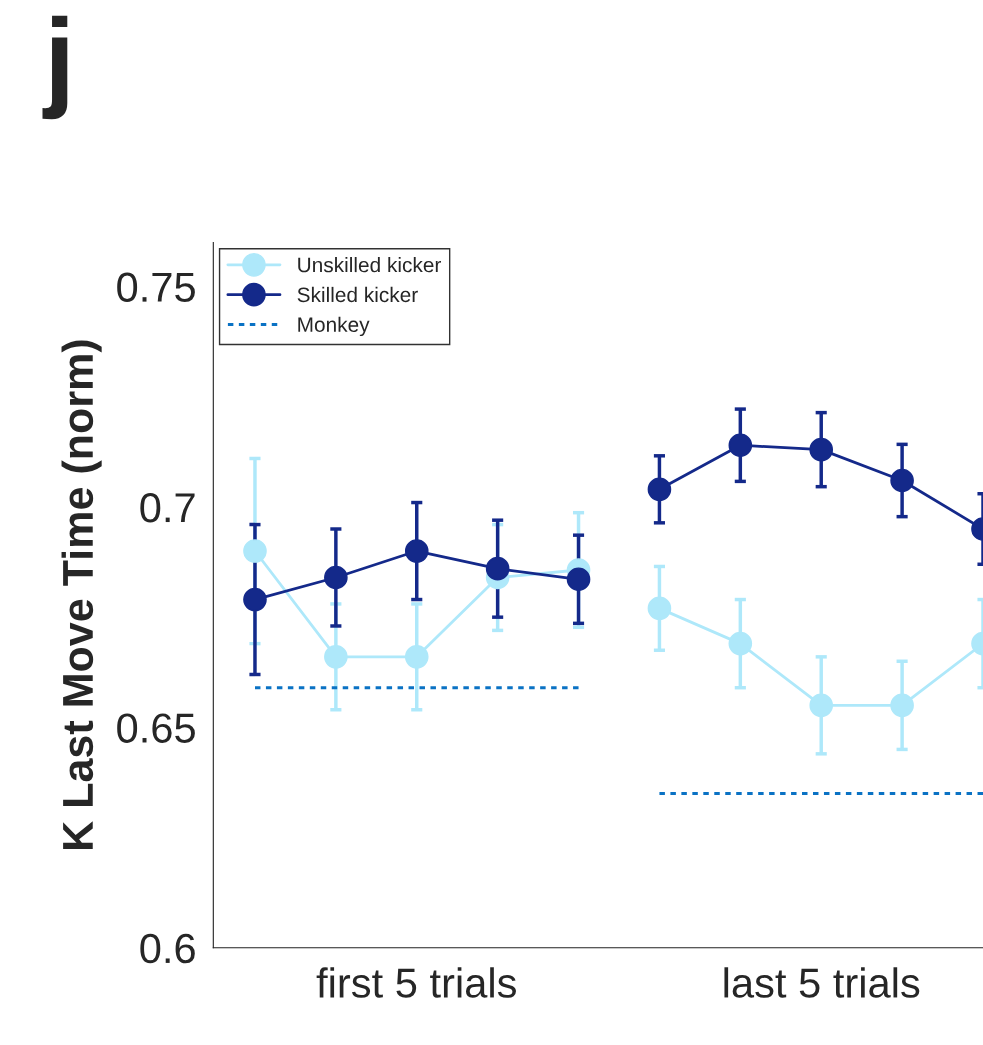 This screenshot has height=1045, width=983. I want to click on y-tick-label: 0.65, so click(156, 728).